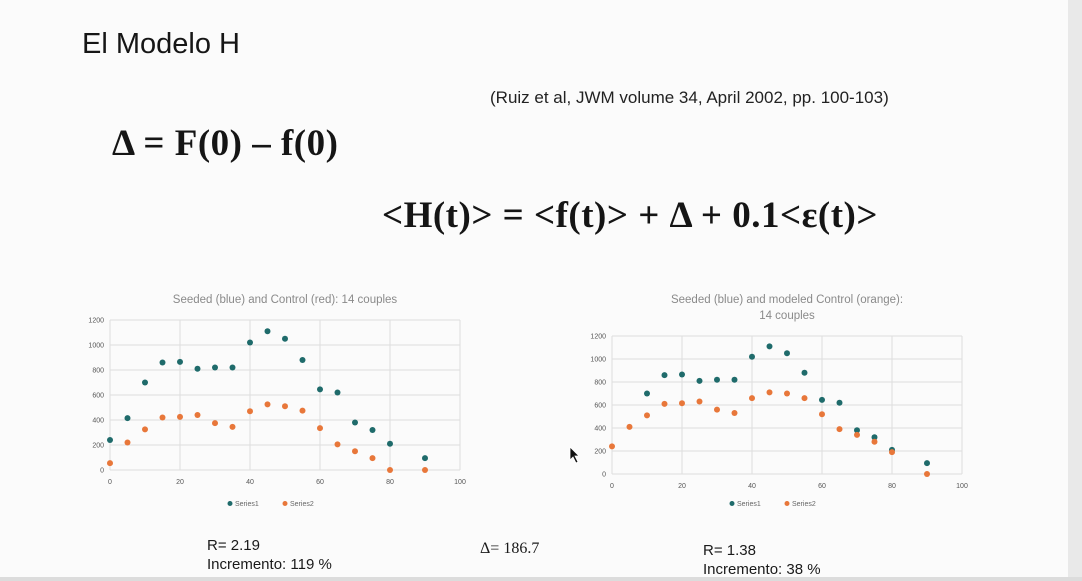 This screenshot has height=581, width=1082. Describe the element at coordinates (729, 550) in the screenshot. I see `right-r-value: R= 1.38` at that location.